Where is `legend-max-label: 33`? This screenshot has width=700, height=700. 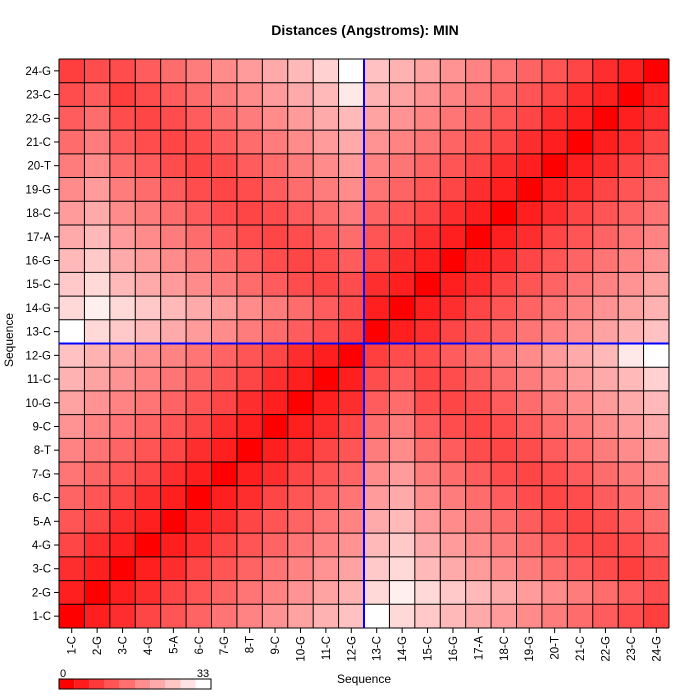
legend-max-label: 33 is located at coordinates (203, 674).